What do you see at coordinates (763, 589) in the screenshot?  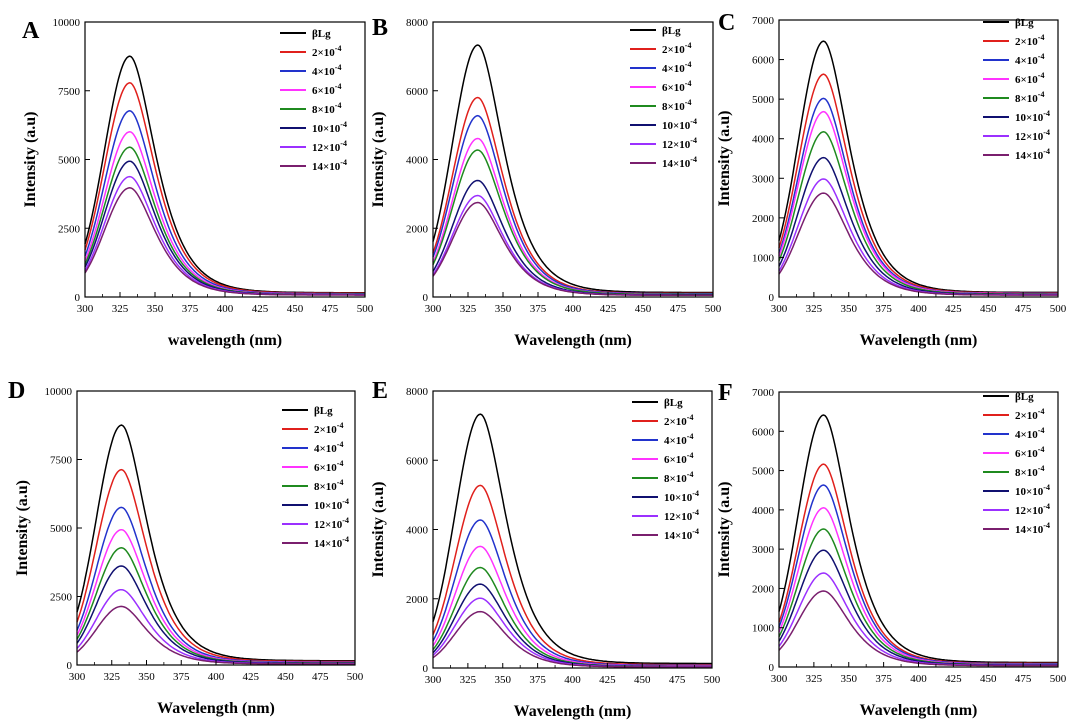 I see `y-tick-label: 2000` at bounding box center [763, 589].